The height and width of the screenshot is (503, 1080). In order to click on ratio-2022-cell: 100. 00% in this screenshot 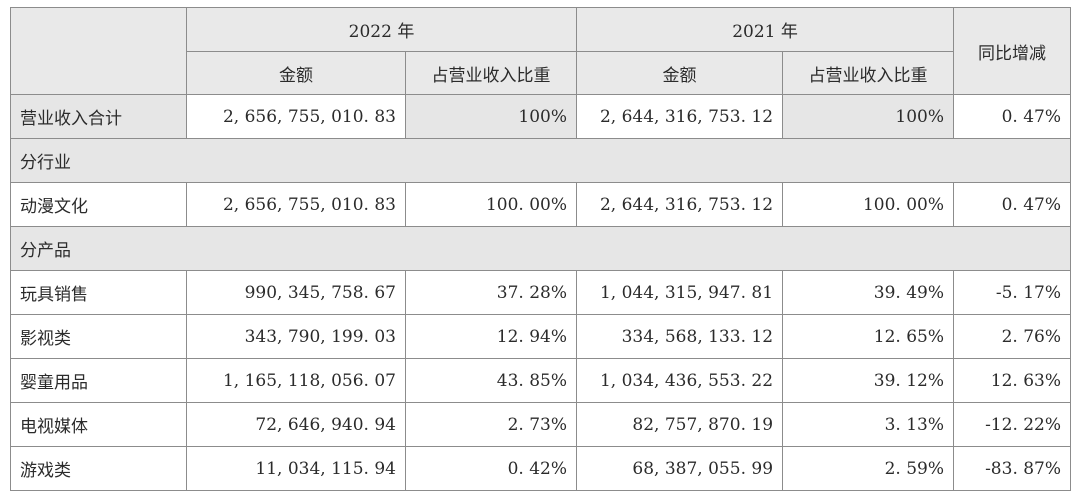, I will do `click(491, 204)`.